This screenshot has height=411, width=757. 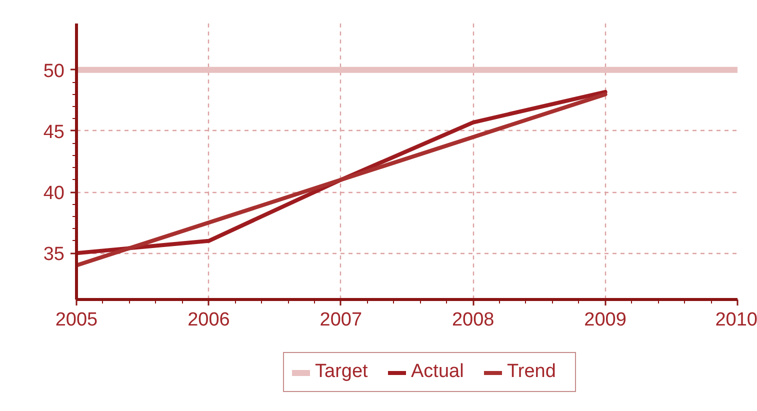 I want to click on x-tick-label: 2007, so click(x=341, y=320).